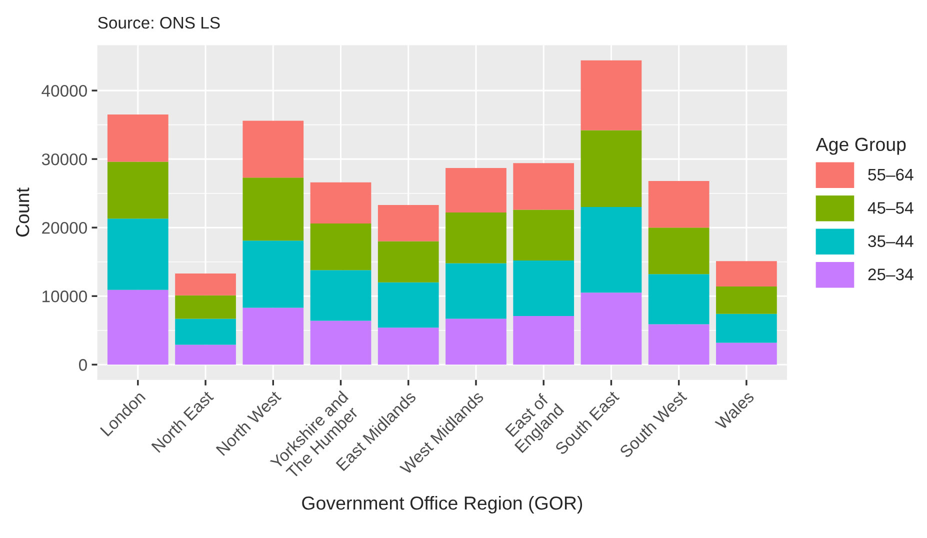 The image size is (927, 538). Describe the element at coordinates (64, 228) in the screenshot. I see `y-tick-label: 20000` at that location.